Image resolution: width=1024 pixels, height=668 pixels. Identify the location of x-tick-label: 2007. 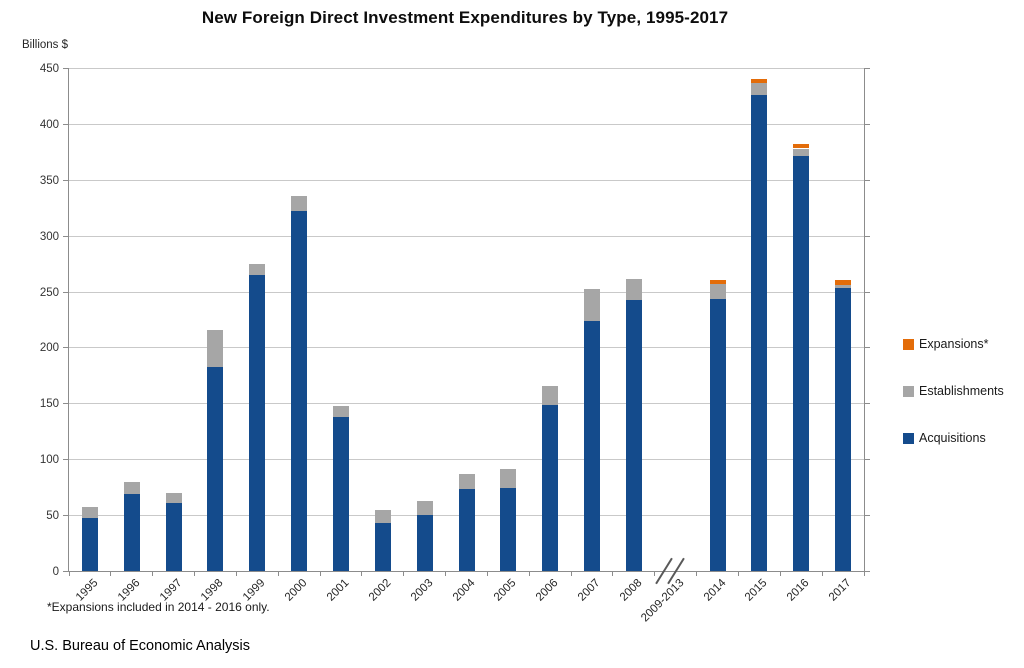
(589, 590).